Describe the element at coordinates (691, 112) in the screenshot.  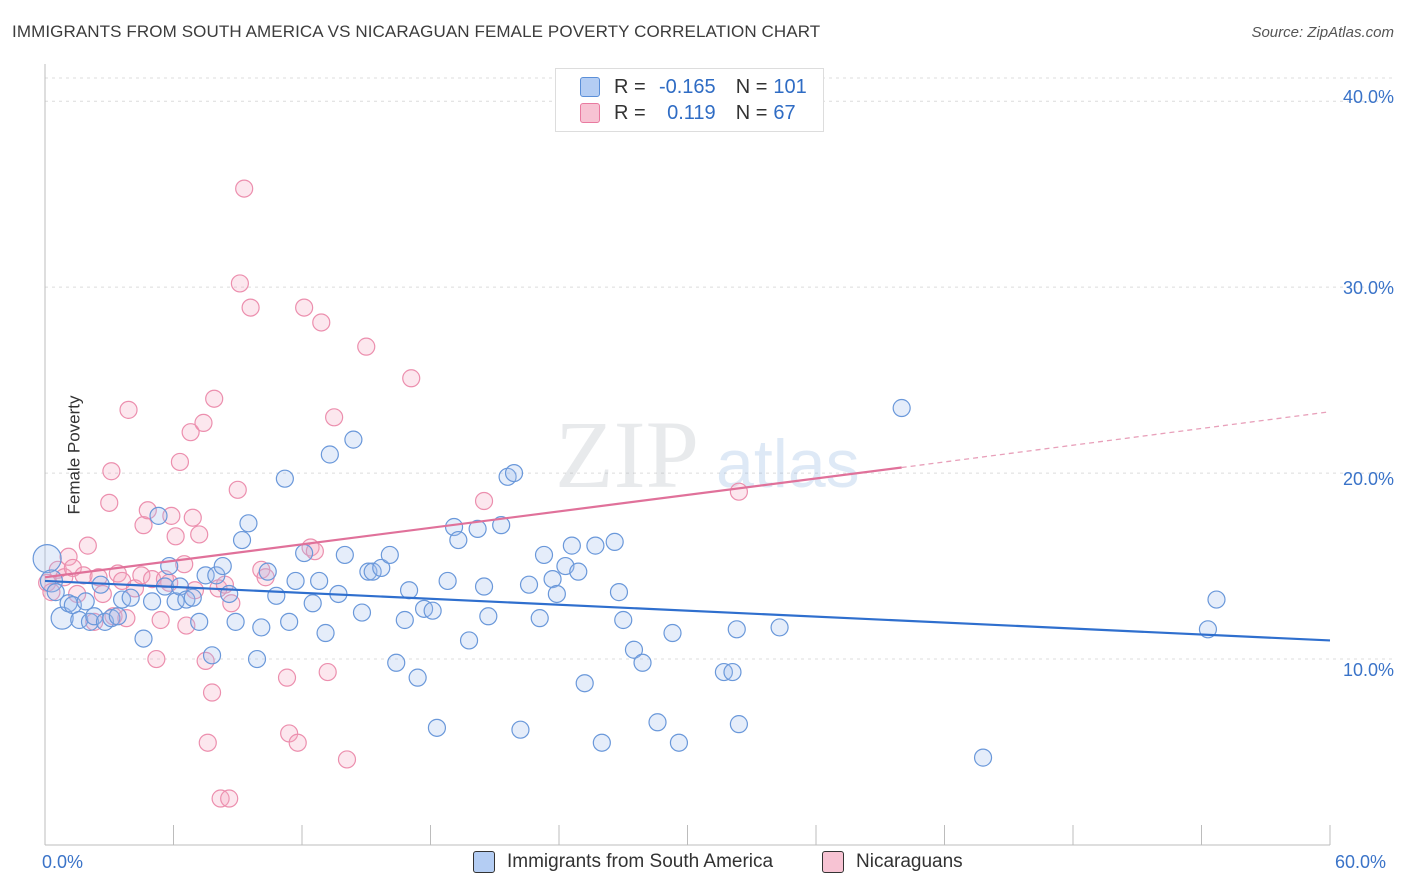
I see `legend-r-value: 0.119` at that location.